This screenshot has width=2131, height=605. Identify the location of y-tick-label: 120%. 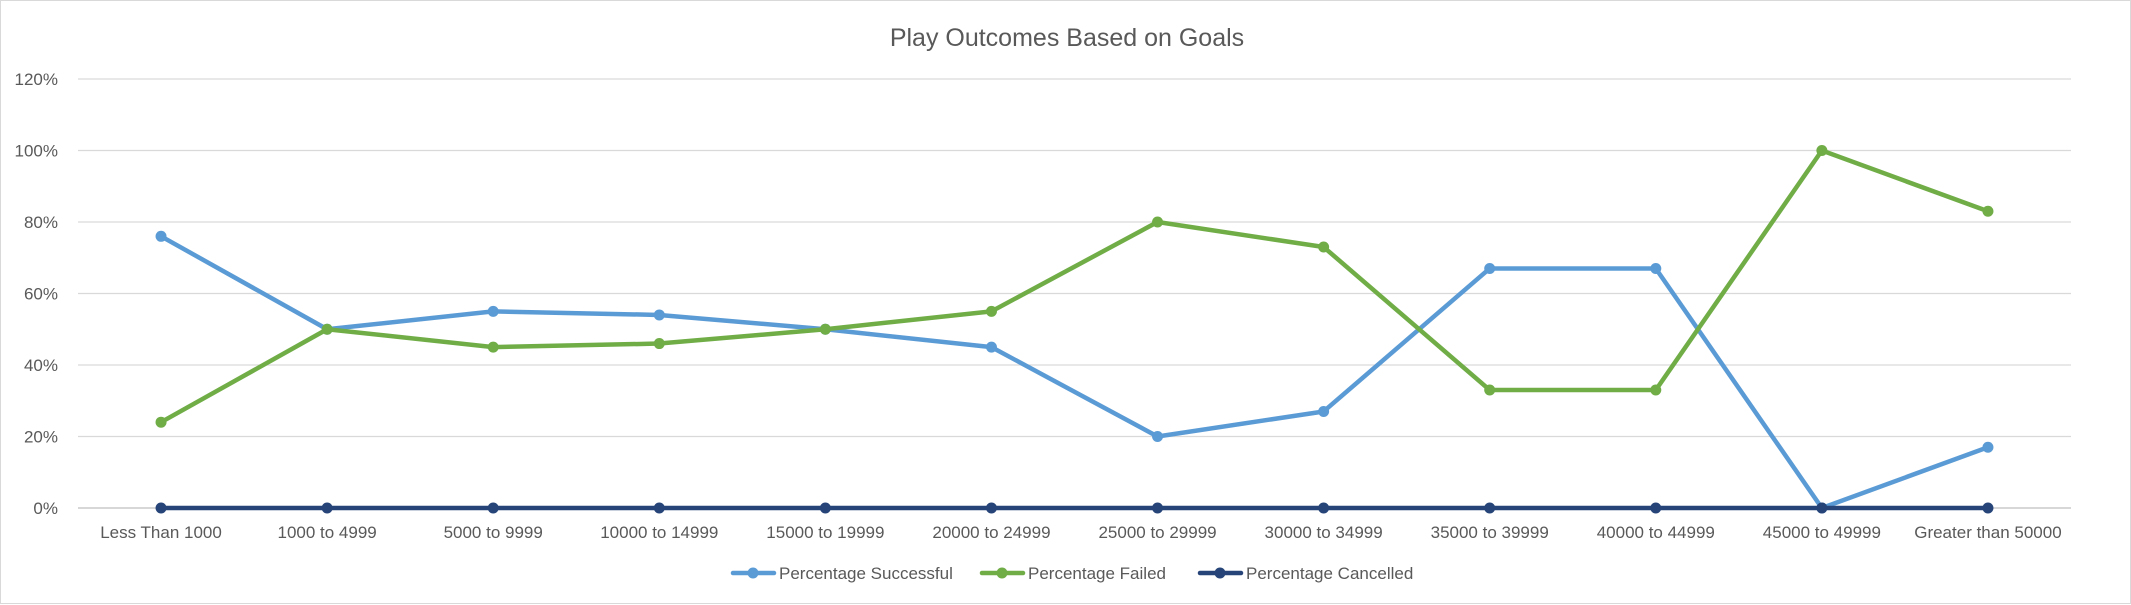
(36, 79).